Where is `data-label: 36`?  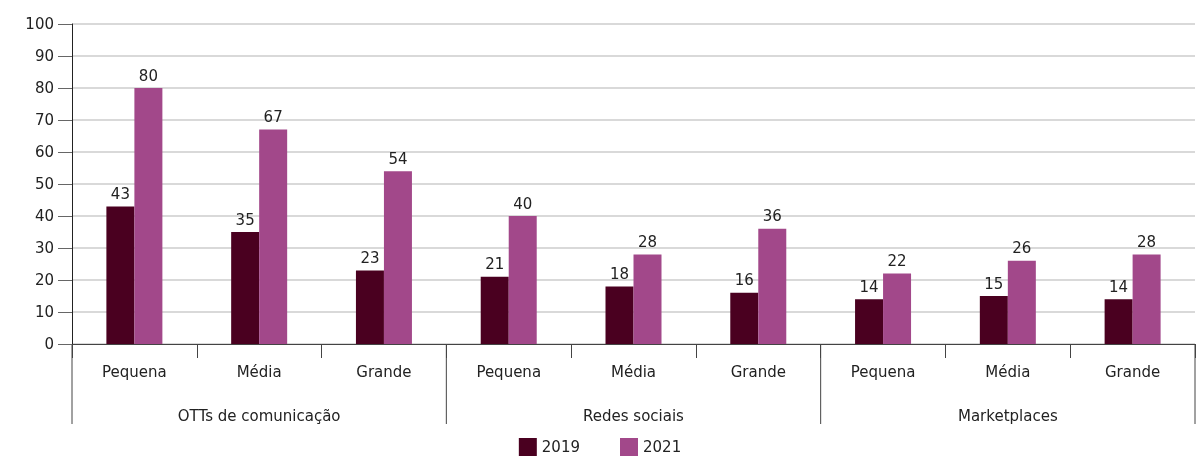
data-label: 36 is located at coordinates (772, 216).